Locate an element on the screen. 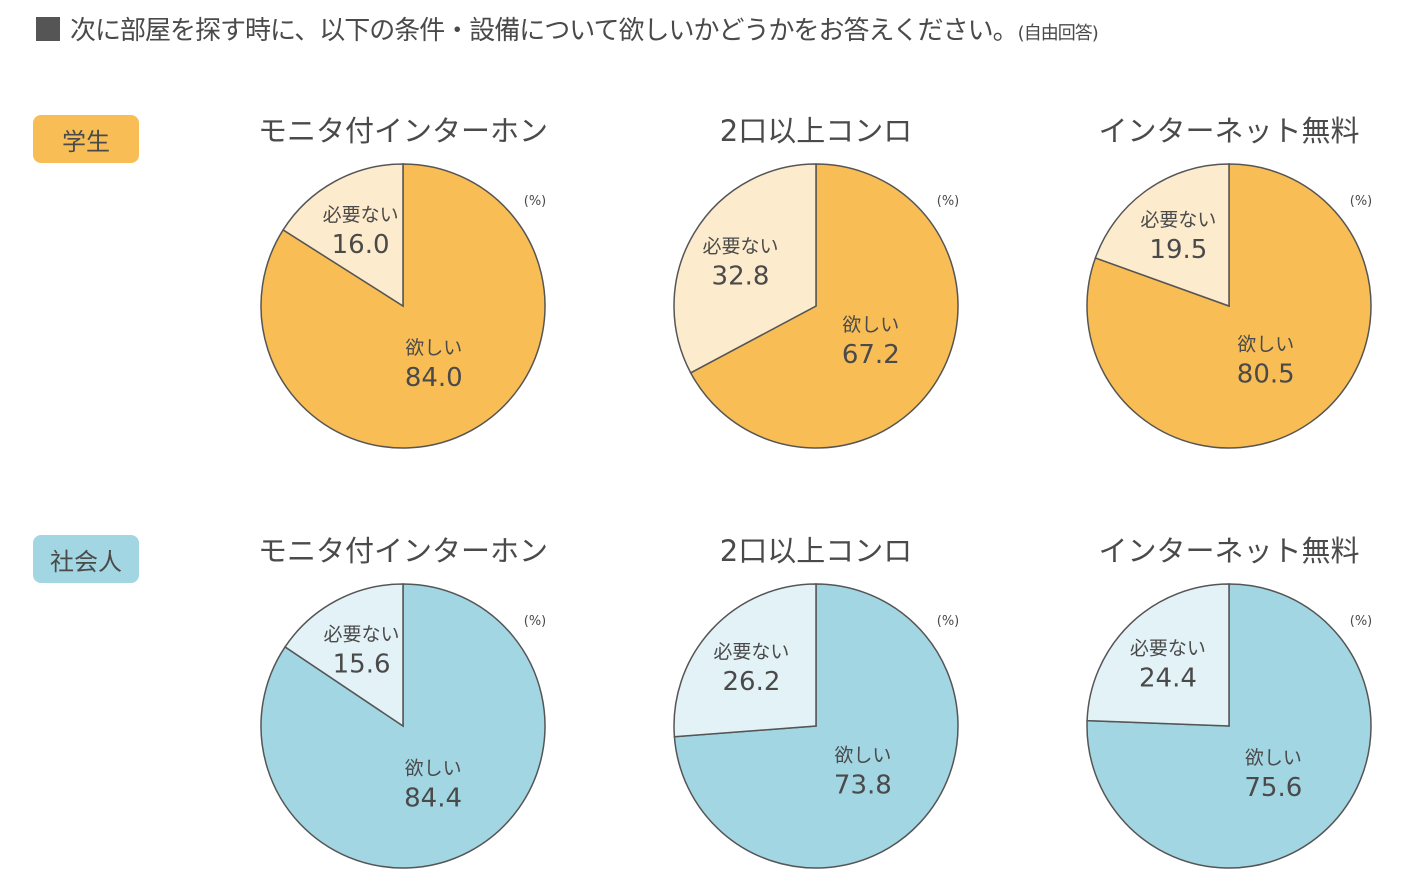  slice-value: 67.2 is located at coordinates (871, 355).